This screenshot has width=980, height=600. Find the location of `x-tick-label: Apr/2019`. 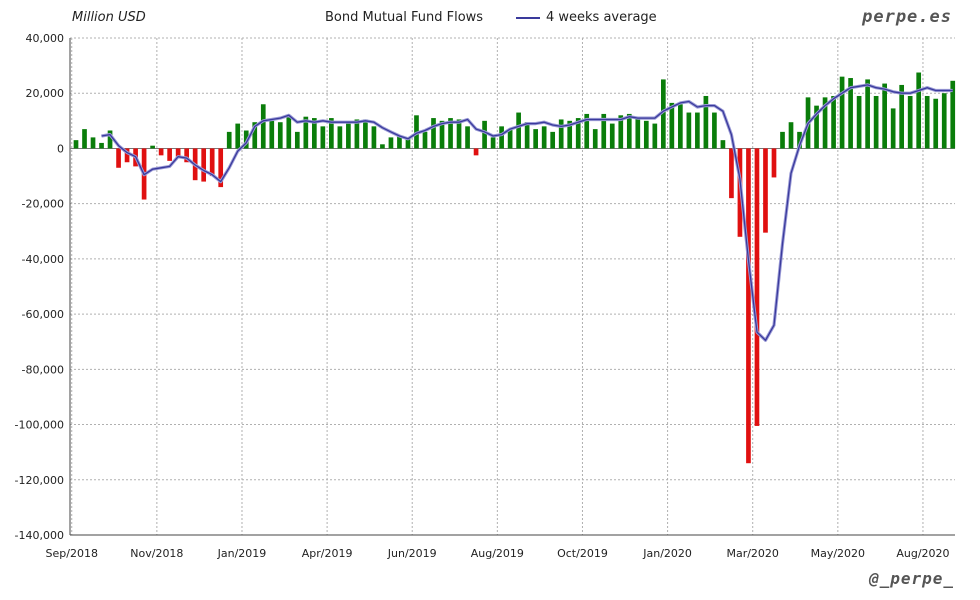

x-tick-label: Apr/2019 is located at coordinates (327, 553).